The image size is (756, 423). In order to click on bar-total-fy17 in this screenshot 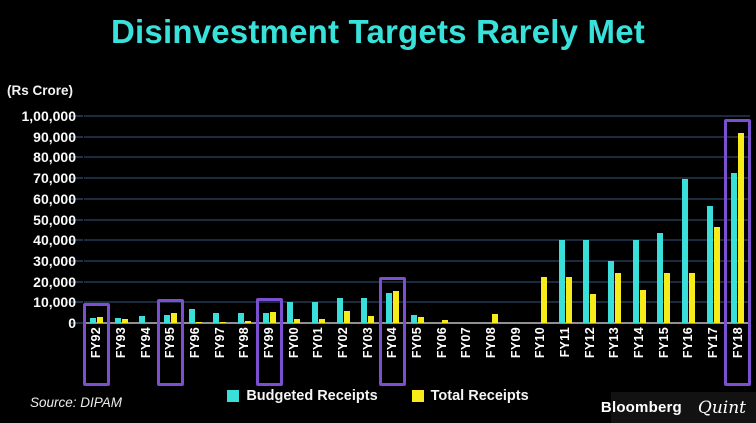, I will do `click(716, 275)`.